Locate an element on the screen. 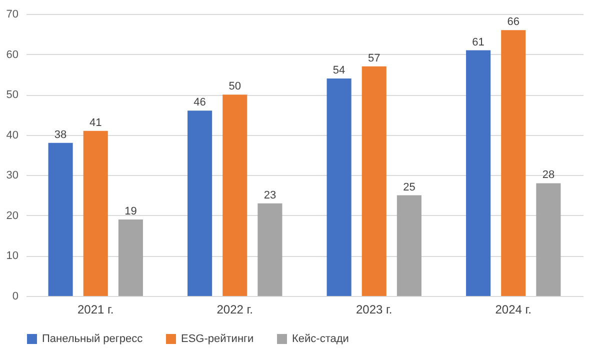 Image resolution: width=591 pixels, height=349 pixels. y-tick-label: 20 is located at coordinates (12, 216).